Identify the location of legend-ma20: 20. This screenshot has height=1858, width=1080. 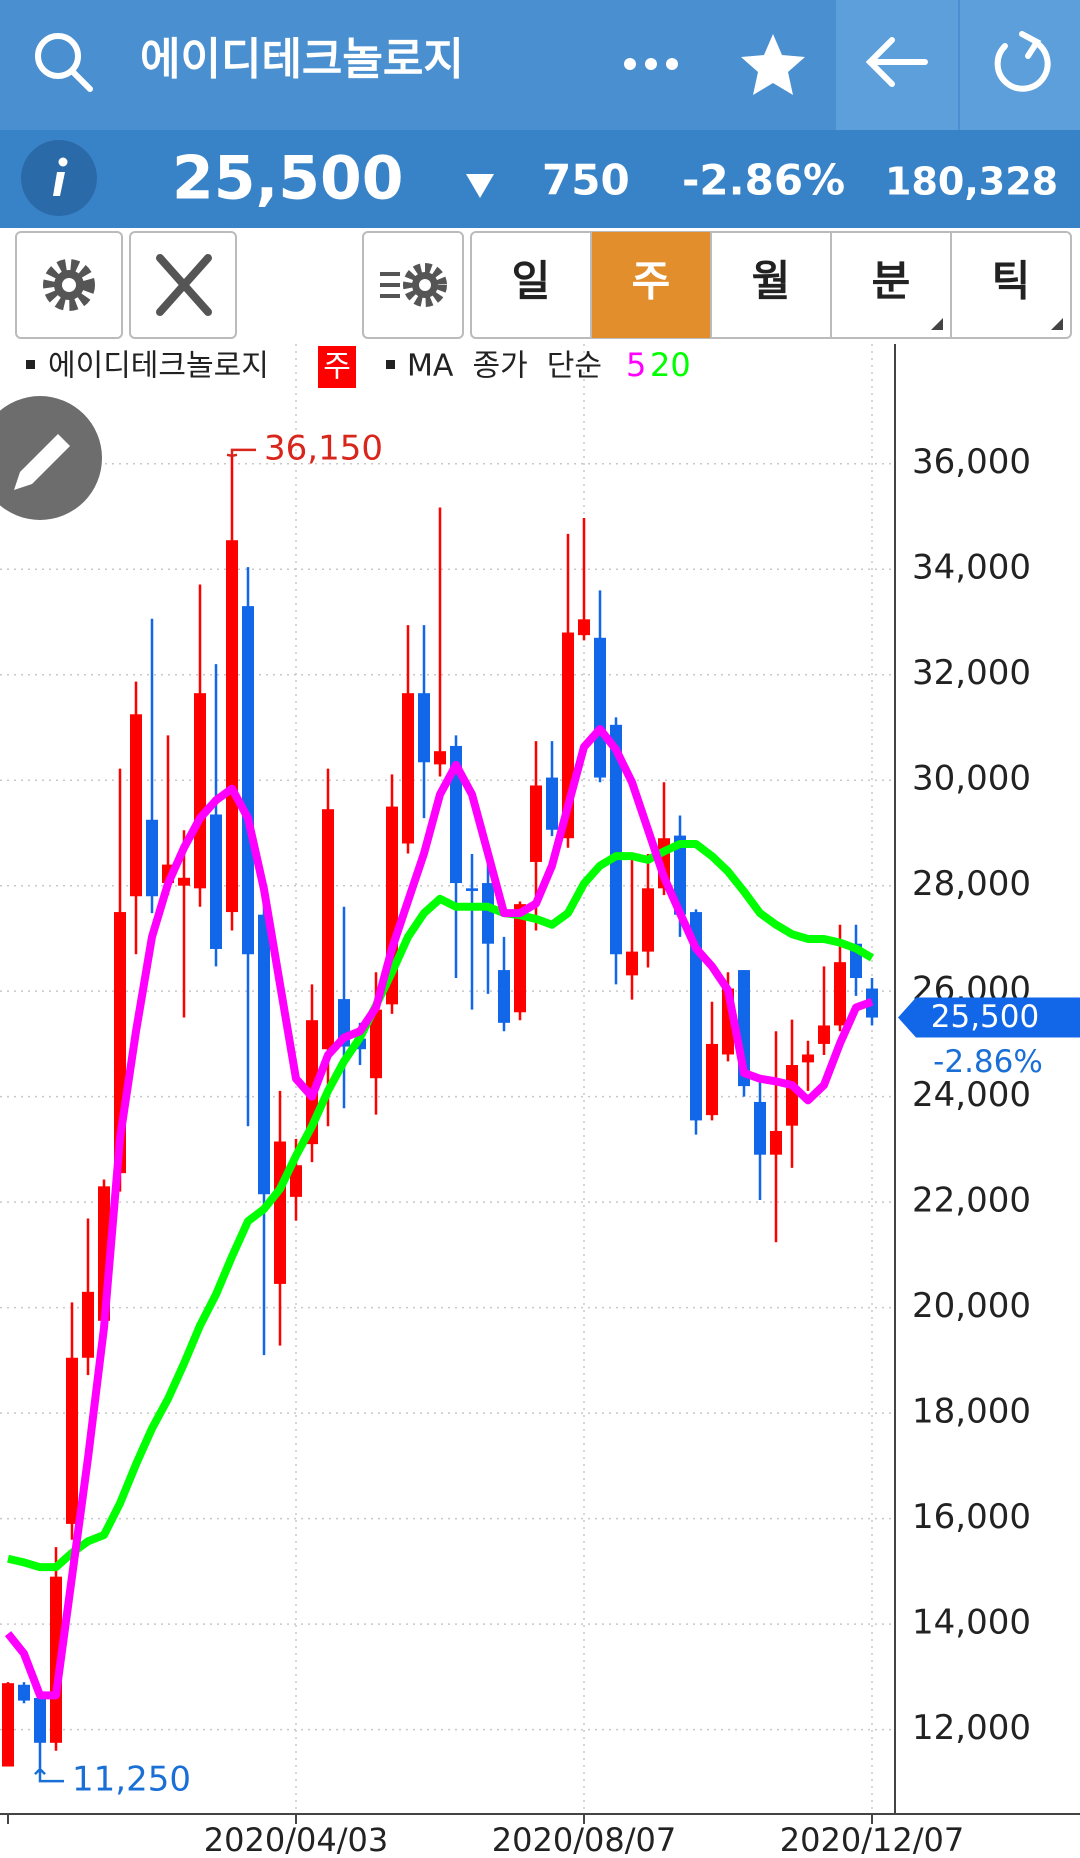
(670, 365).